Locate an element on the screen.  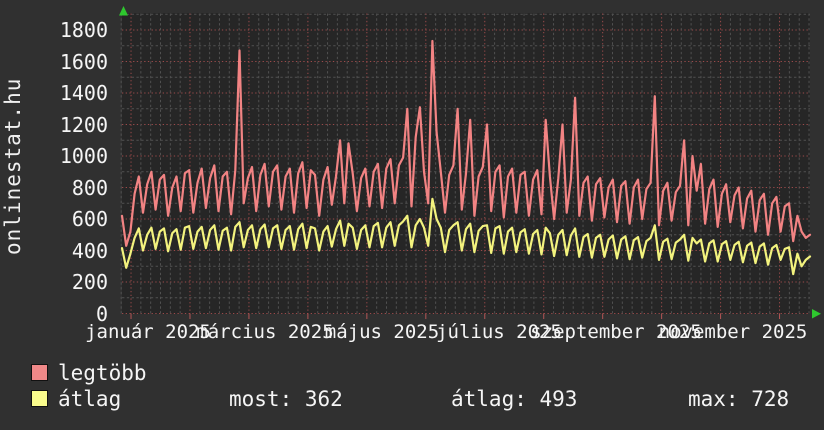
y-tick-label: 1200 is located at coordinates (83, 124).